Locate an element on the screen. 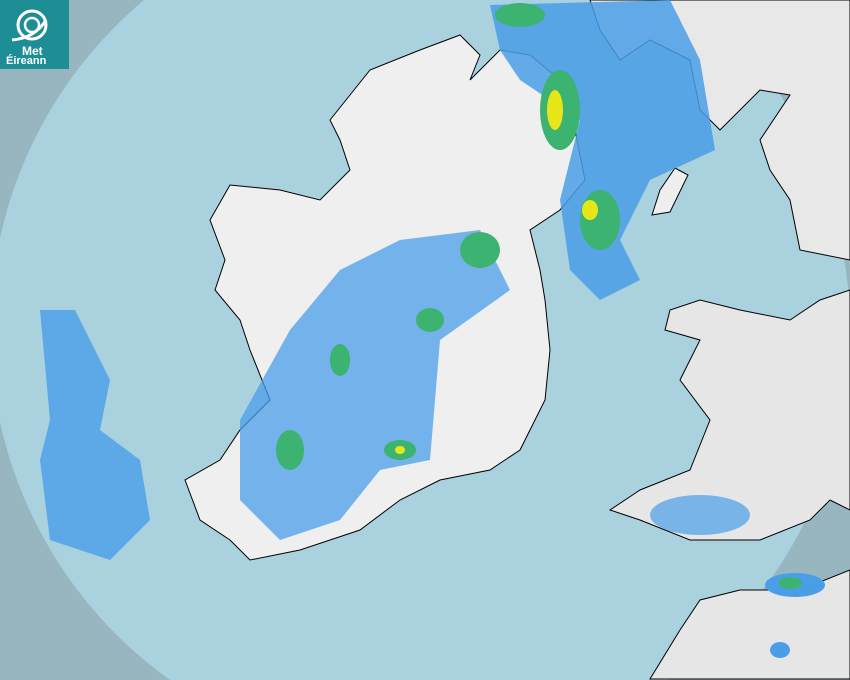 The height and width of the screenshot is (680, 850). met-eireann-logo: Met Éireann is located at coordinates (34, 34).